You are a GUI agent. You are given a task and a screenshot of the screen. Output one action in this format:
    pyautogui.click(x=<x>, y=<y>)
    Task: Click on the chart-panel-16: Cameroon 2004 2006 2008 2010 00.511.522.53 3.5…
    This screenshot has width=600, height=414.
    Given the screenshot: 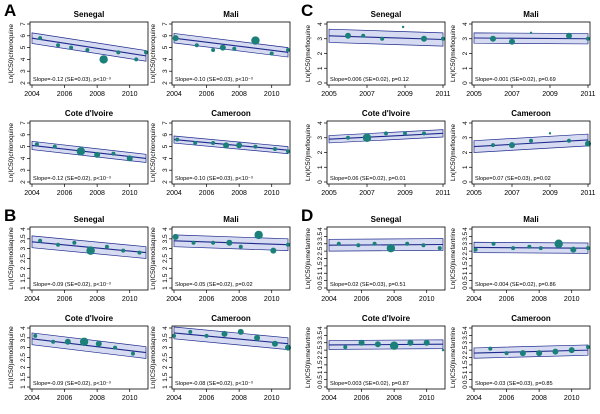 What is the action you would take?
    pyautogui.click(x=520, y=358)
    